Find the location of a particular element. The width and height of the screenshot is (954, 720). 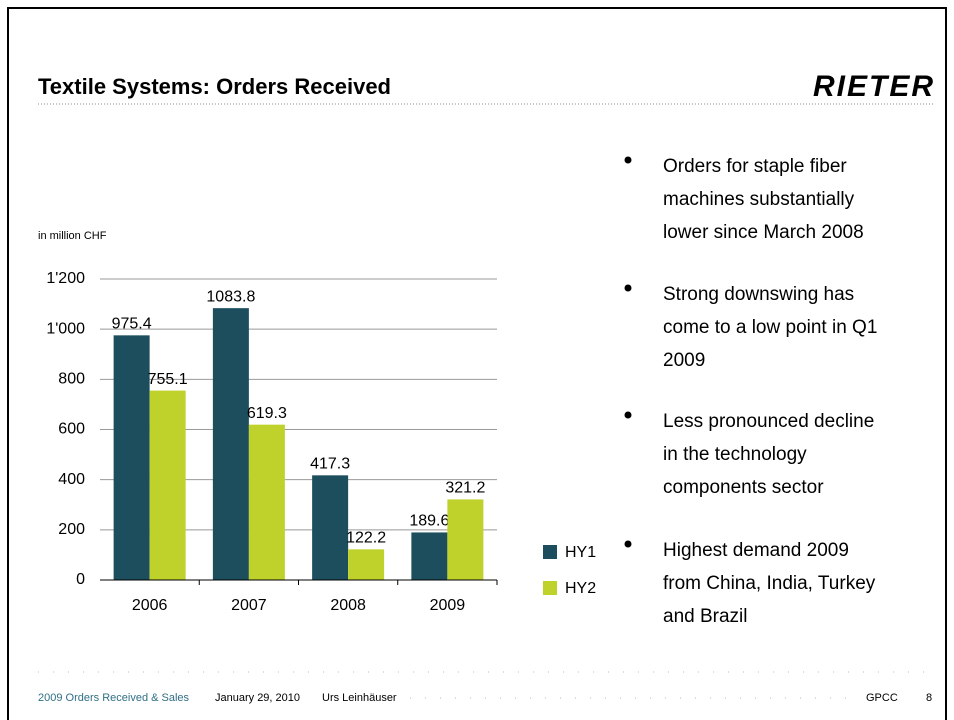

bullet-text: Less pronounced decline is located at coordinates (768, 421).